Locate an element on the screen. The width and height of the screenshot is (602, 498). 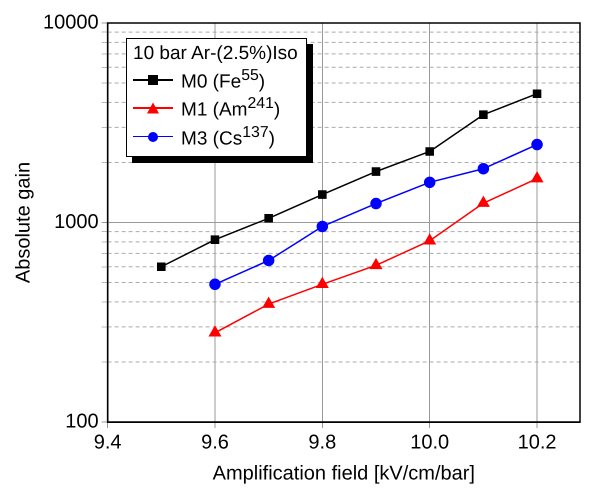
legend-label: M1 (Am$^{241}$) is located at coordinates (230, 108).